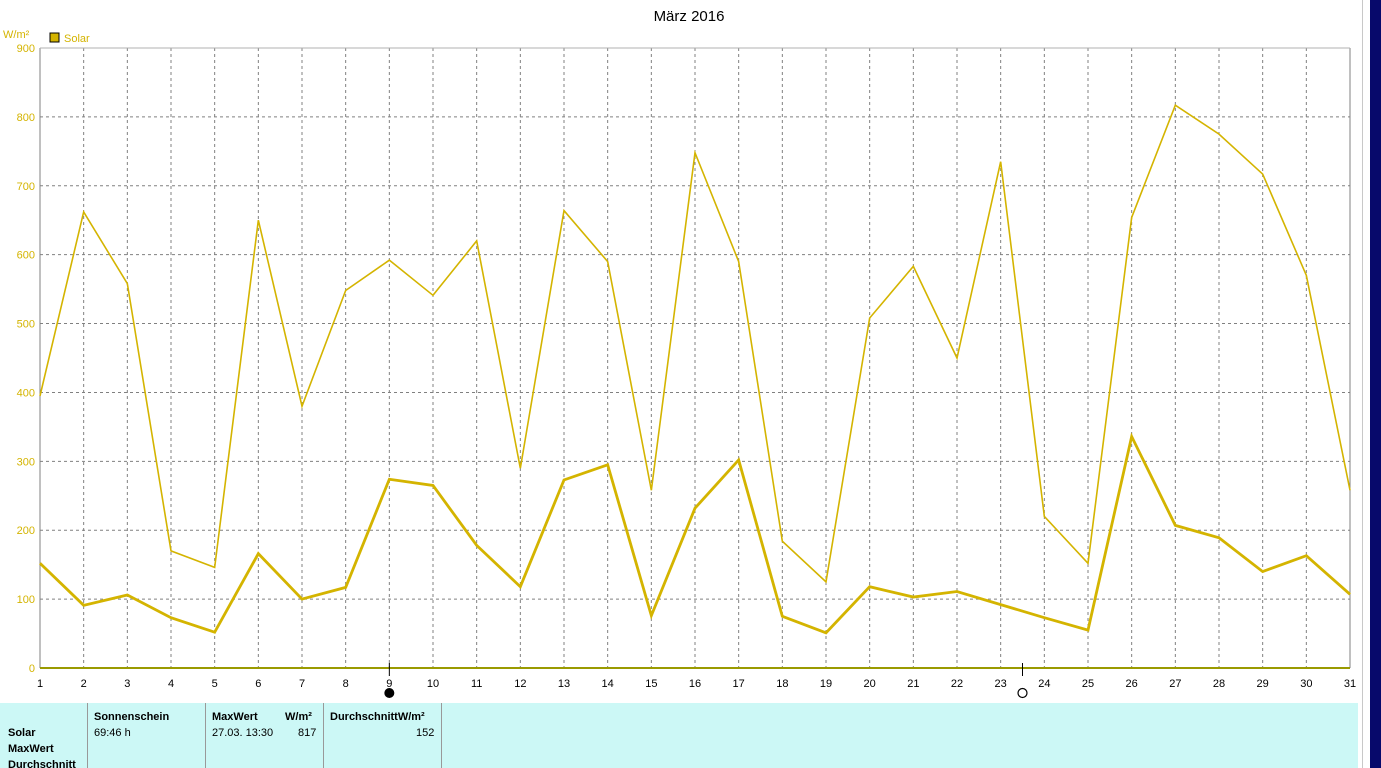  Describe the element at coordinates (258, 684) in the screenshot. I see `x-tick-label: 6` at that location.